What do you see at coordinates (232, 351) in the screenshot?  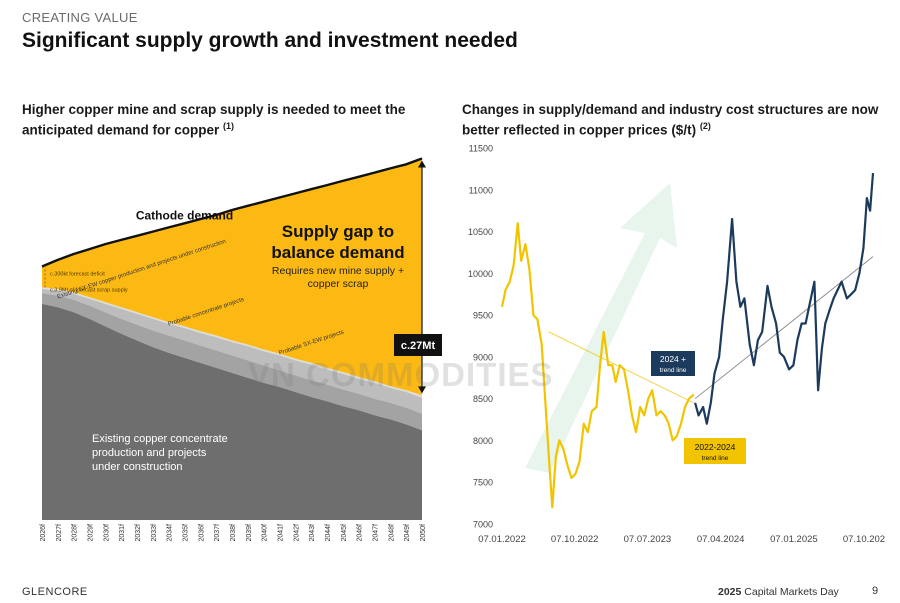 I see `probable-concentrate-area` at bounding box center [232, 351].